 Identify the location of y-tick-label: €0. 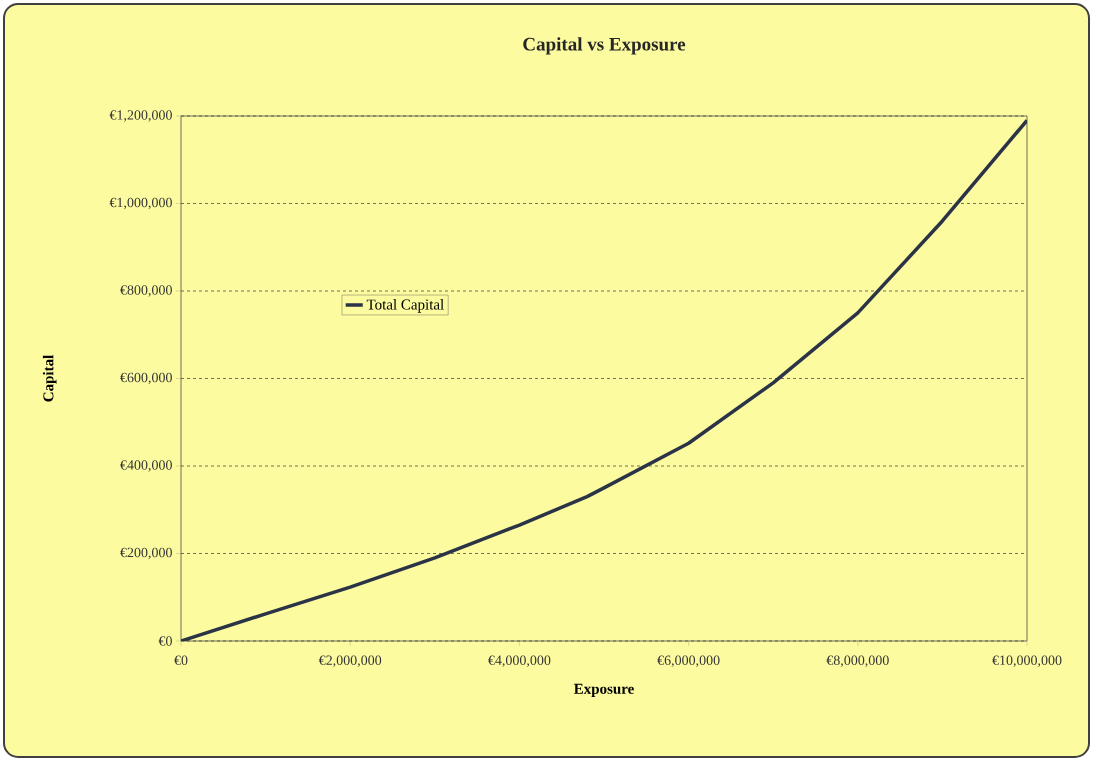
(165, 641).